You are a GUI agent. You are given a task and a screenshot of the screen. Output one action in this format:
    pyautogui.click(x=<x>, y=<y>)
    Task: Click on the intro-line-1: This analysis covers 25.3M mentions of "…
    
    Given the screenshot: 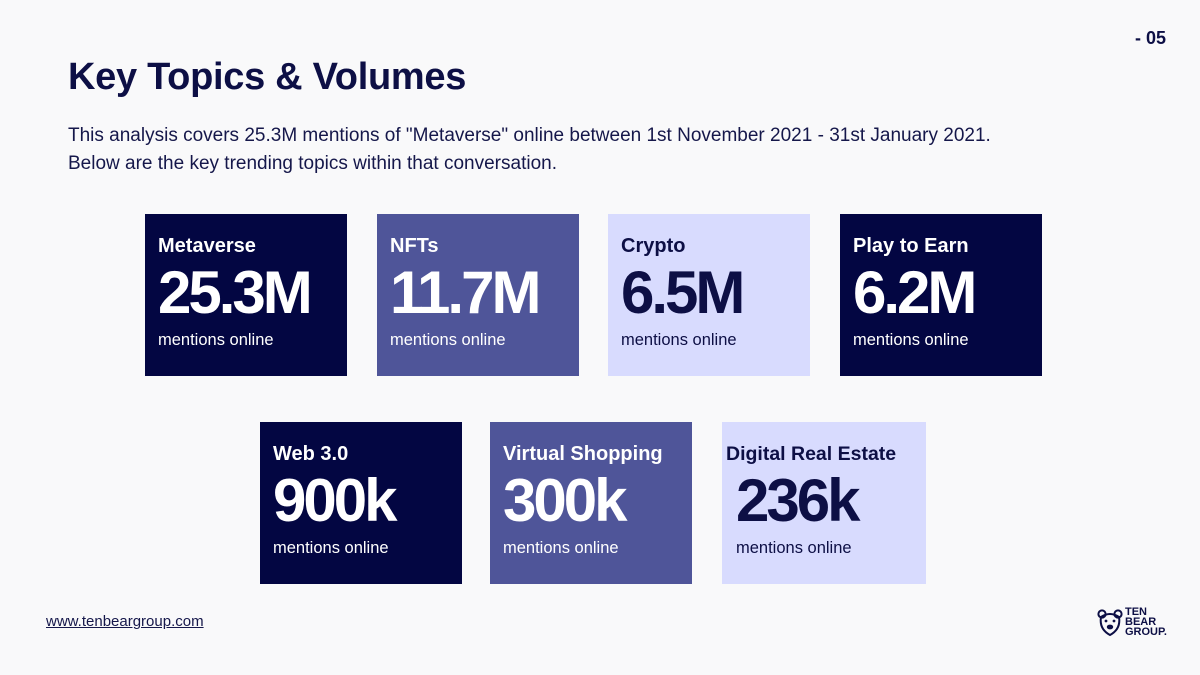 What is the action you would take?
    pyautogui.click(x=529, y=135)
    